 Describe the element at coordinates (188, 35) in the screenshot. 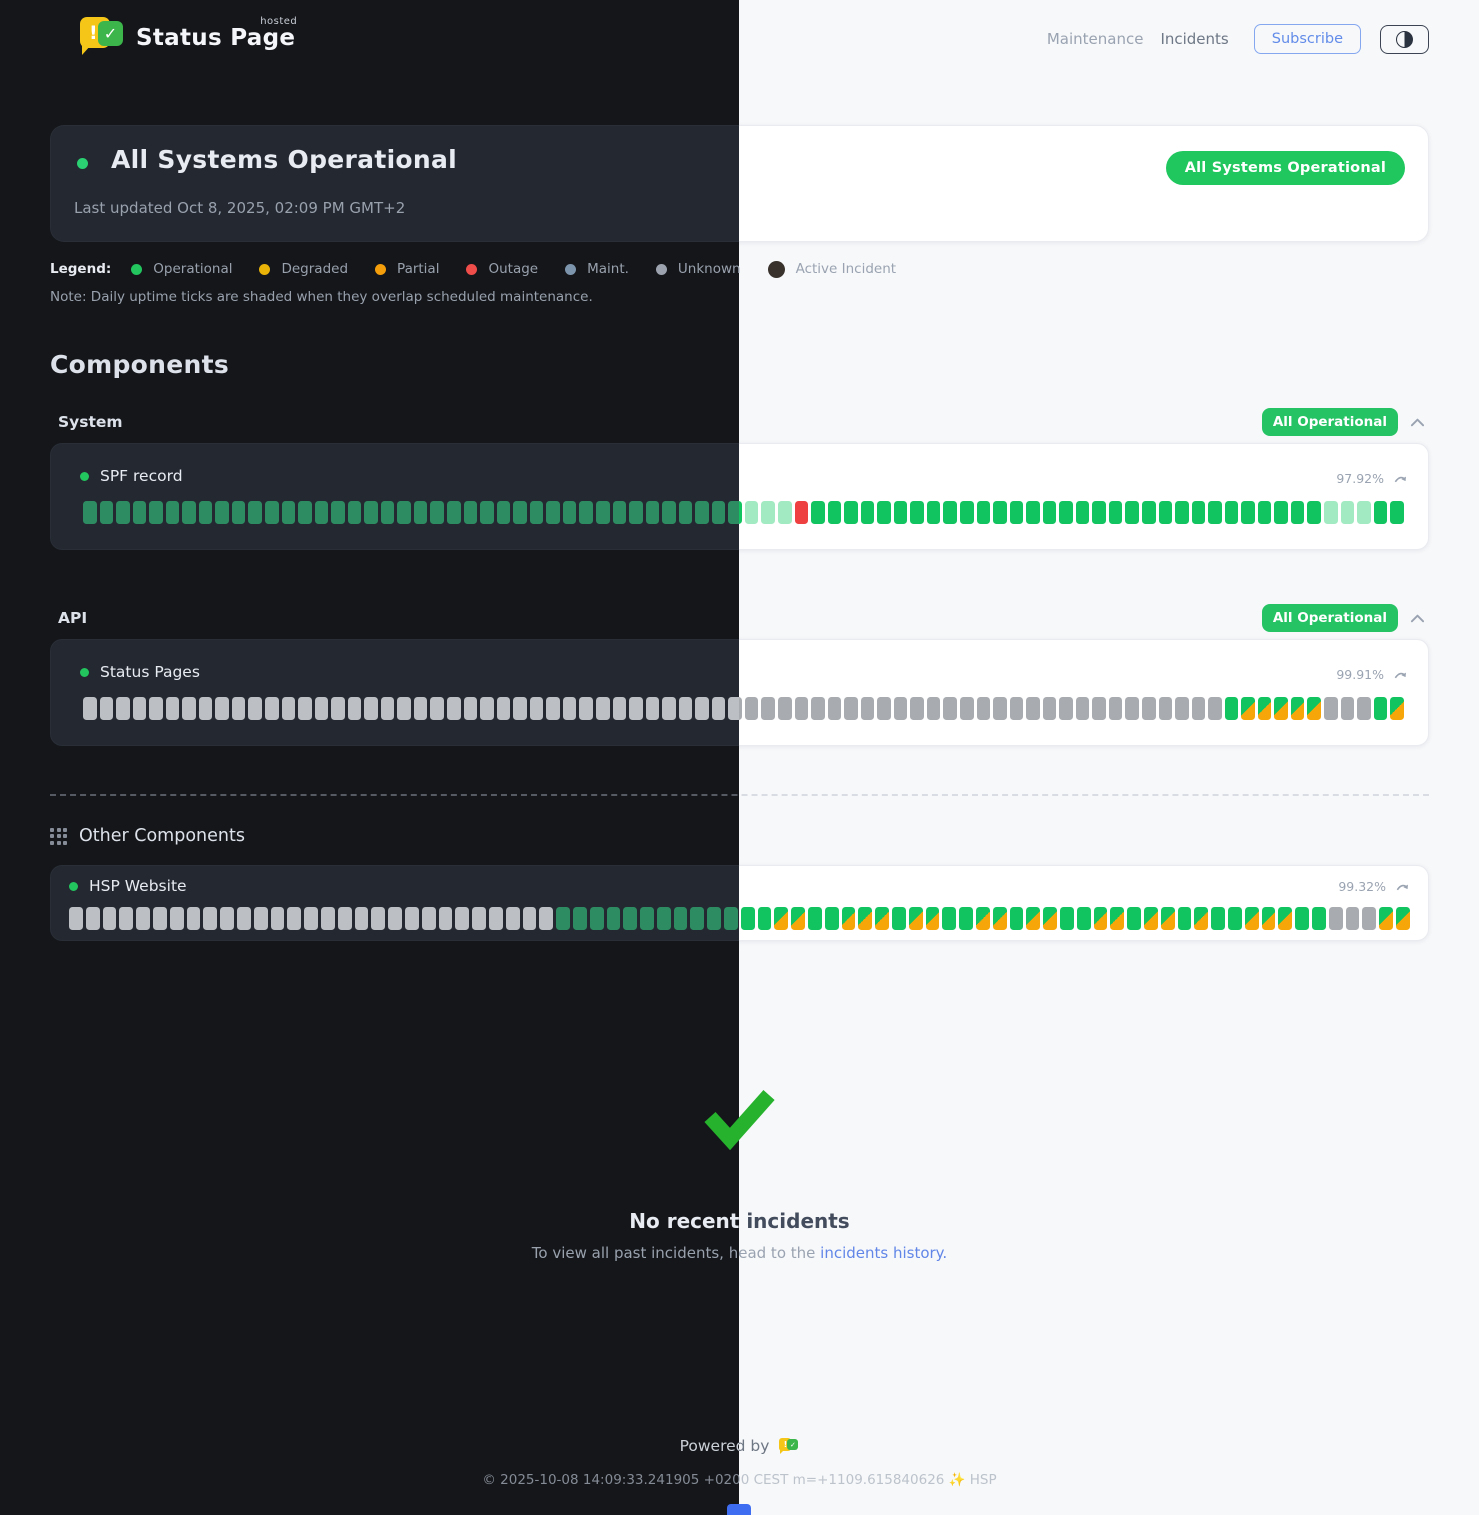

I see `app-logo: ! ✓ hosted Status Page` at that location.